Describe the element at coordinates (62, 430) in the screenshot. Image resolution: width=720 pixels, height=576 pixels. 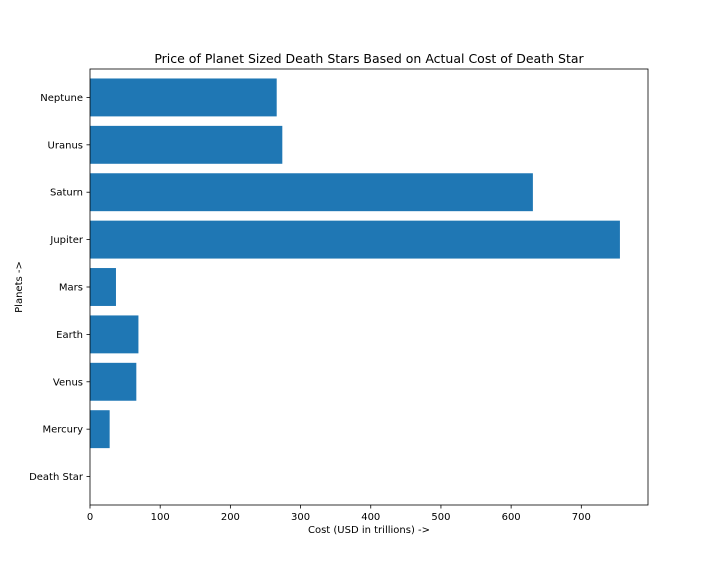
I see `y-tick-label: Mercury` at that location.